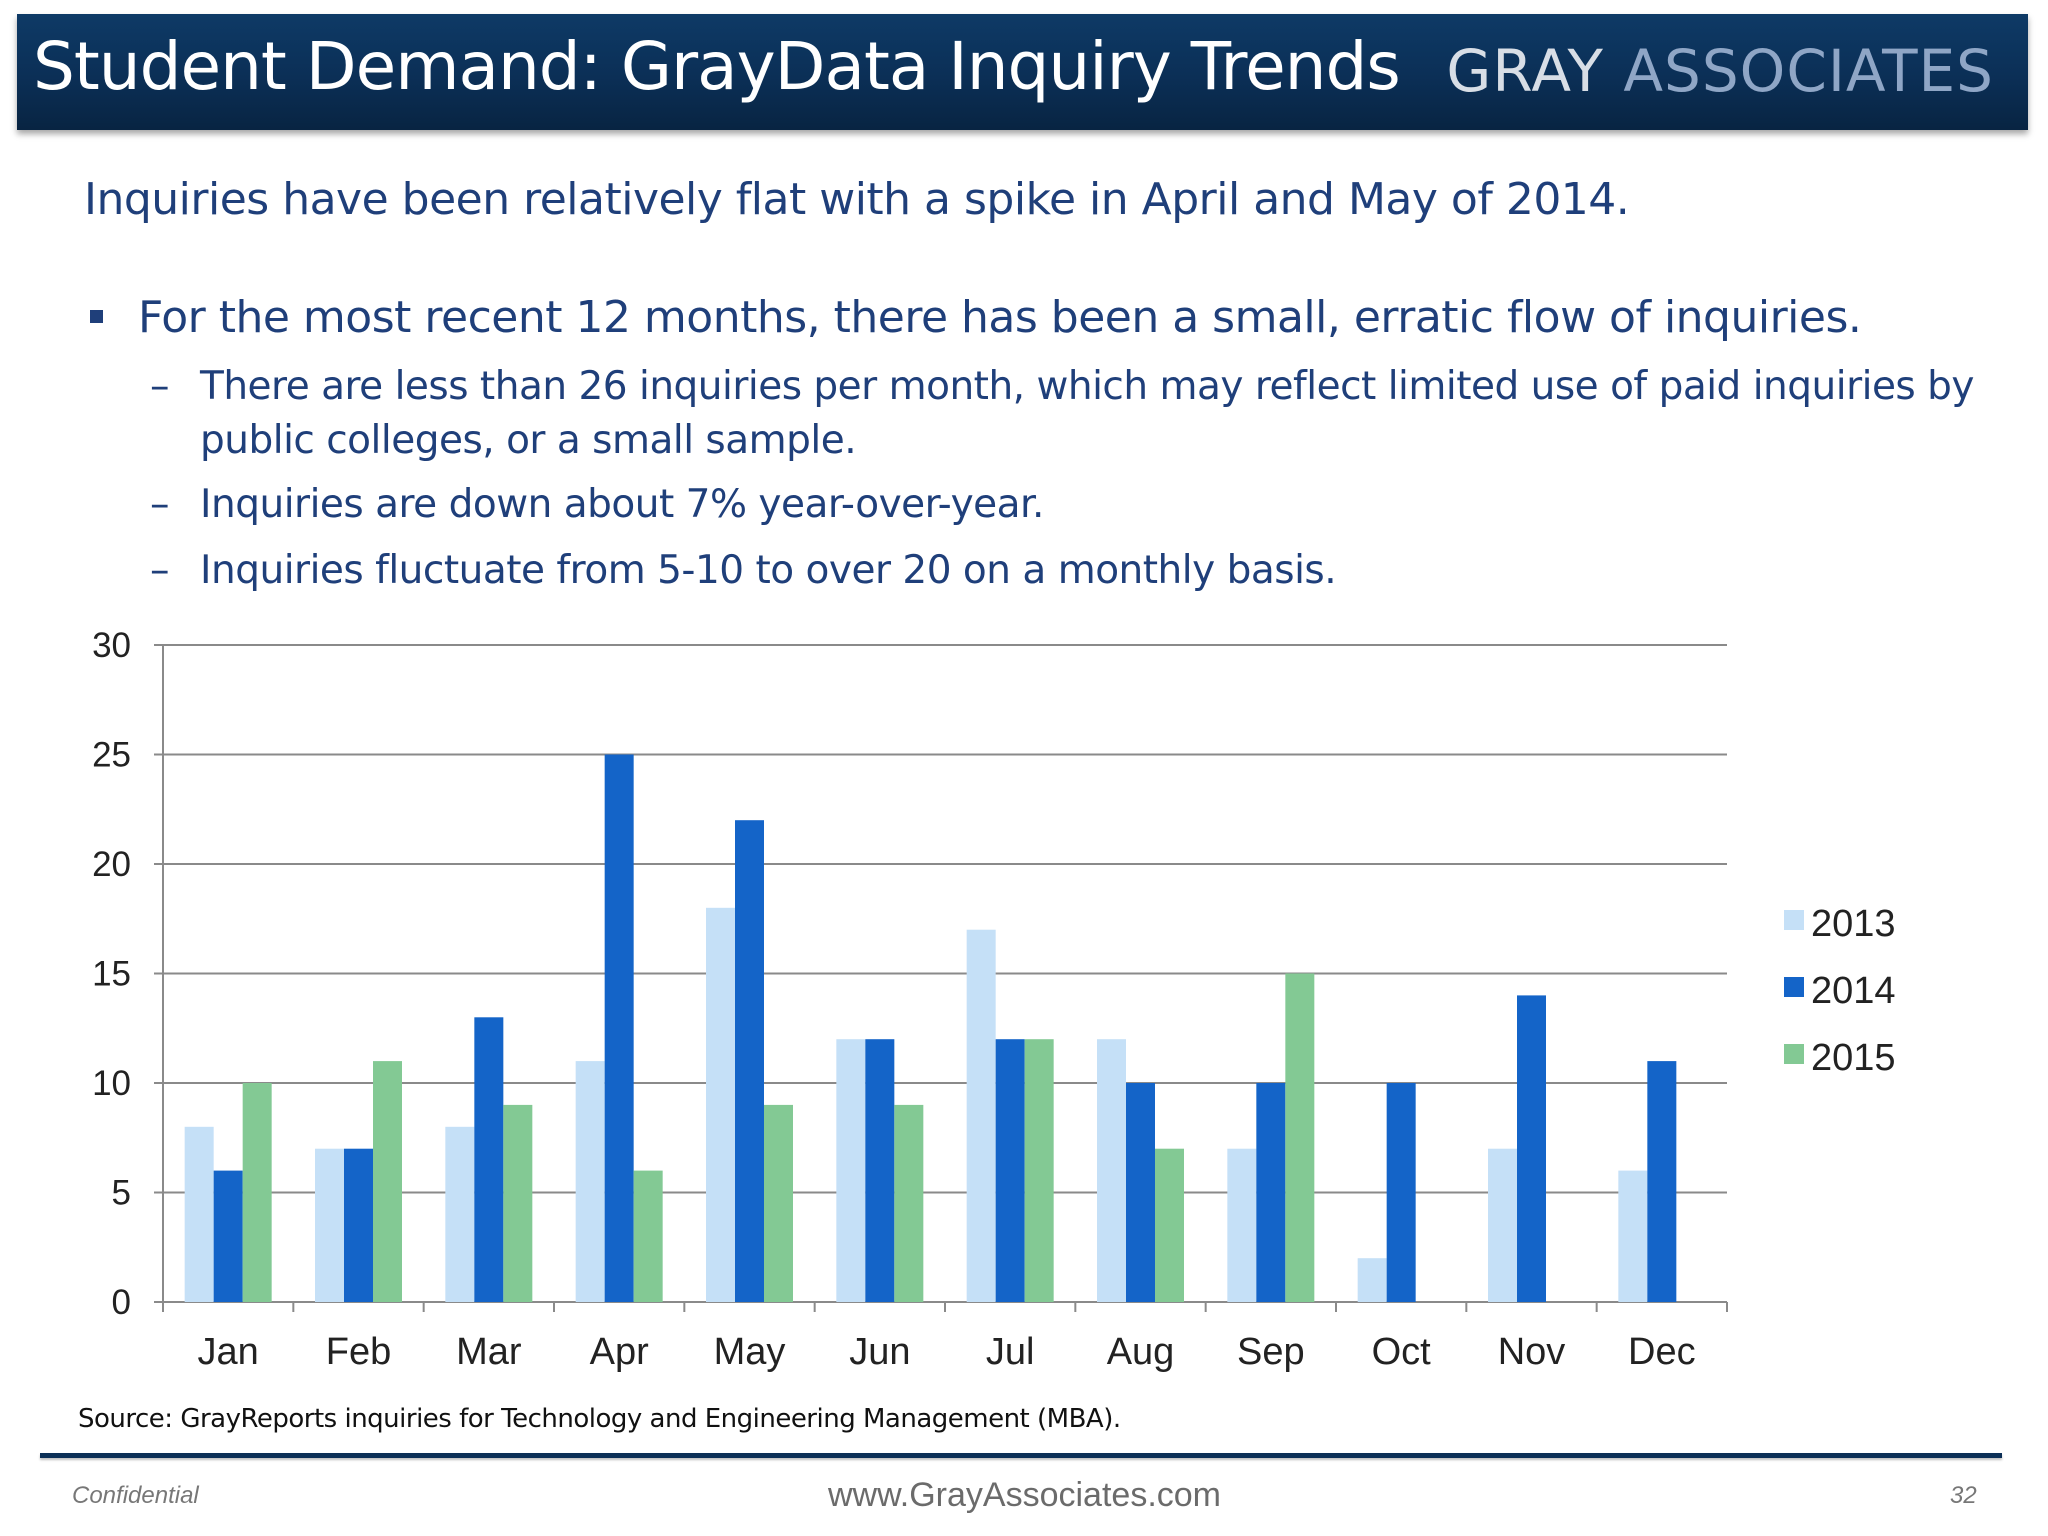  Describe the element at coordinates (1662, 1181) in the screenshot. I see `bar-2014-dec` at that location.